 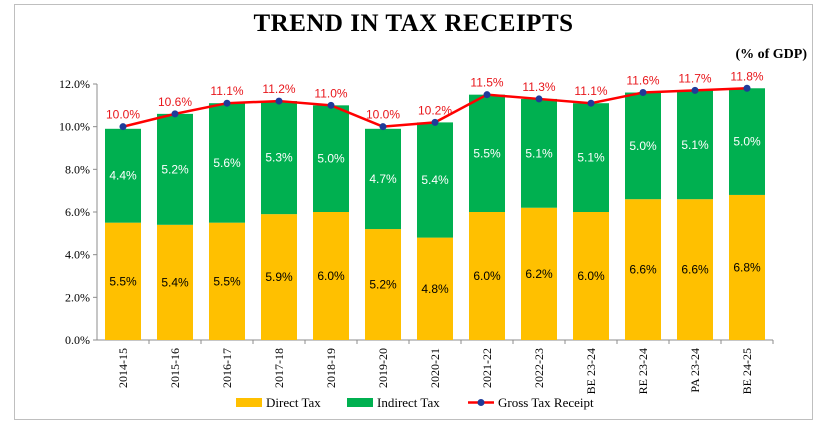 I want to click on label-indirect-tax: 4.7%, so click(x=383, y=179).